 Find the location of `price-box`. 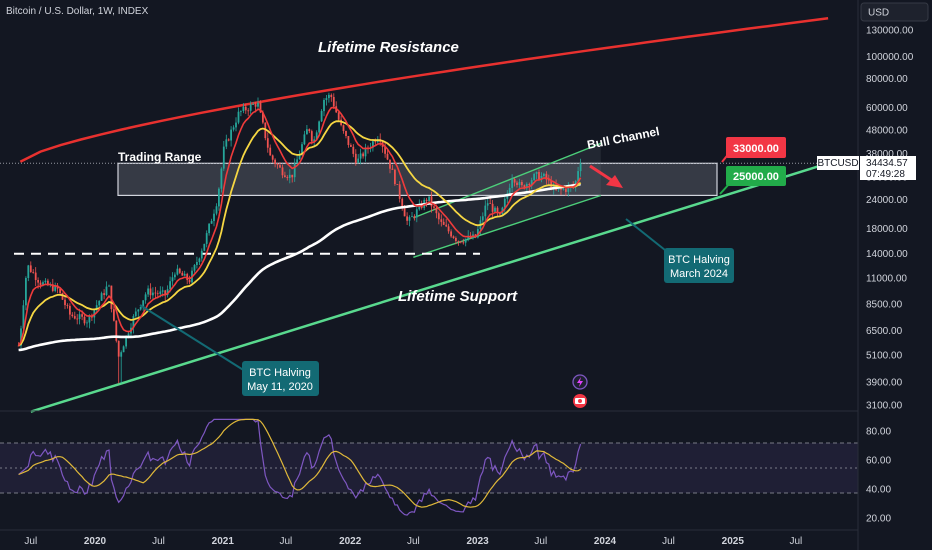

price-box is located at coordinates (888, 168).